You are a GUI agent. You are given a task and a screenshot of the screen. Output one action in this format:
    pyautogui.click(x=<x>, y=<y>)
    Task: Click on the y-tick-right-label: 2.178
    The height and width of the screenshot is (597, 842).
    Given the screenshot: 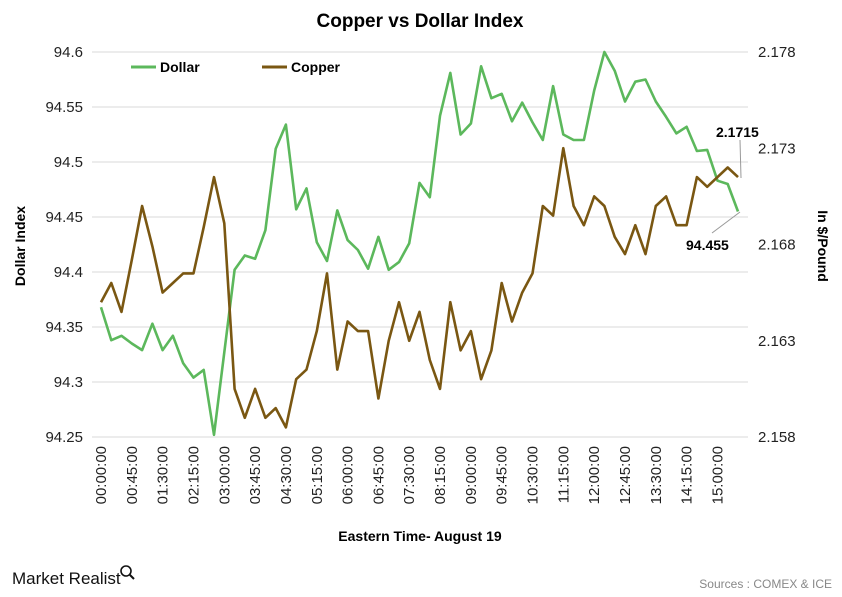 What is the action you would take?
    pyautogui.click(x=777, y=52)
    